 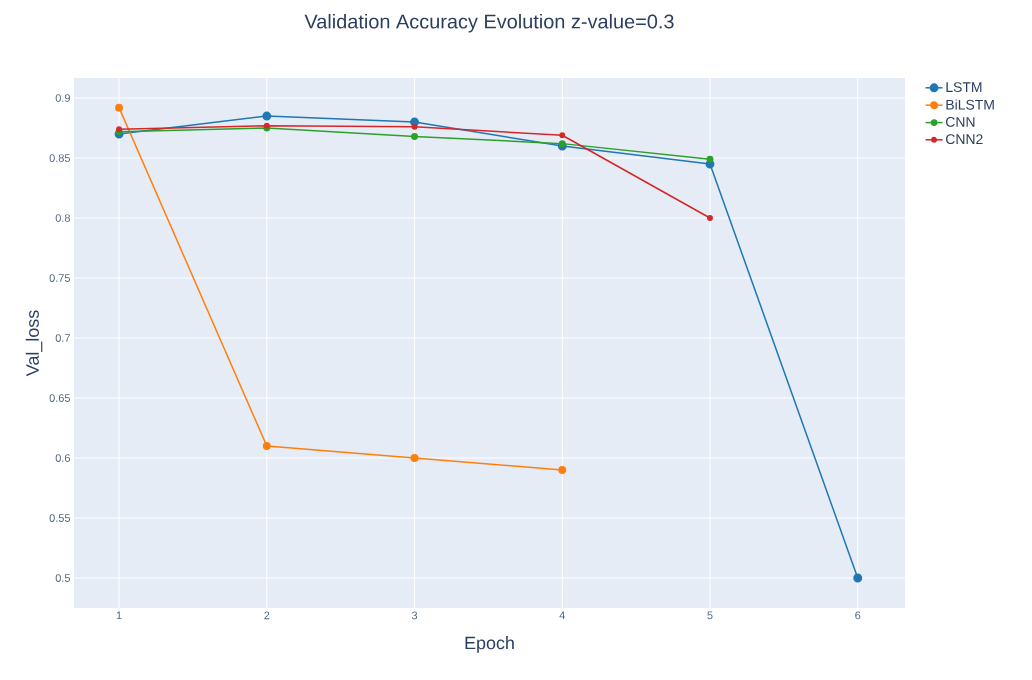 What do you see at coordinates (710, 615) in the screenshot?
I see `x-tick-label: 5` at bounding box center [710, 615].